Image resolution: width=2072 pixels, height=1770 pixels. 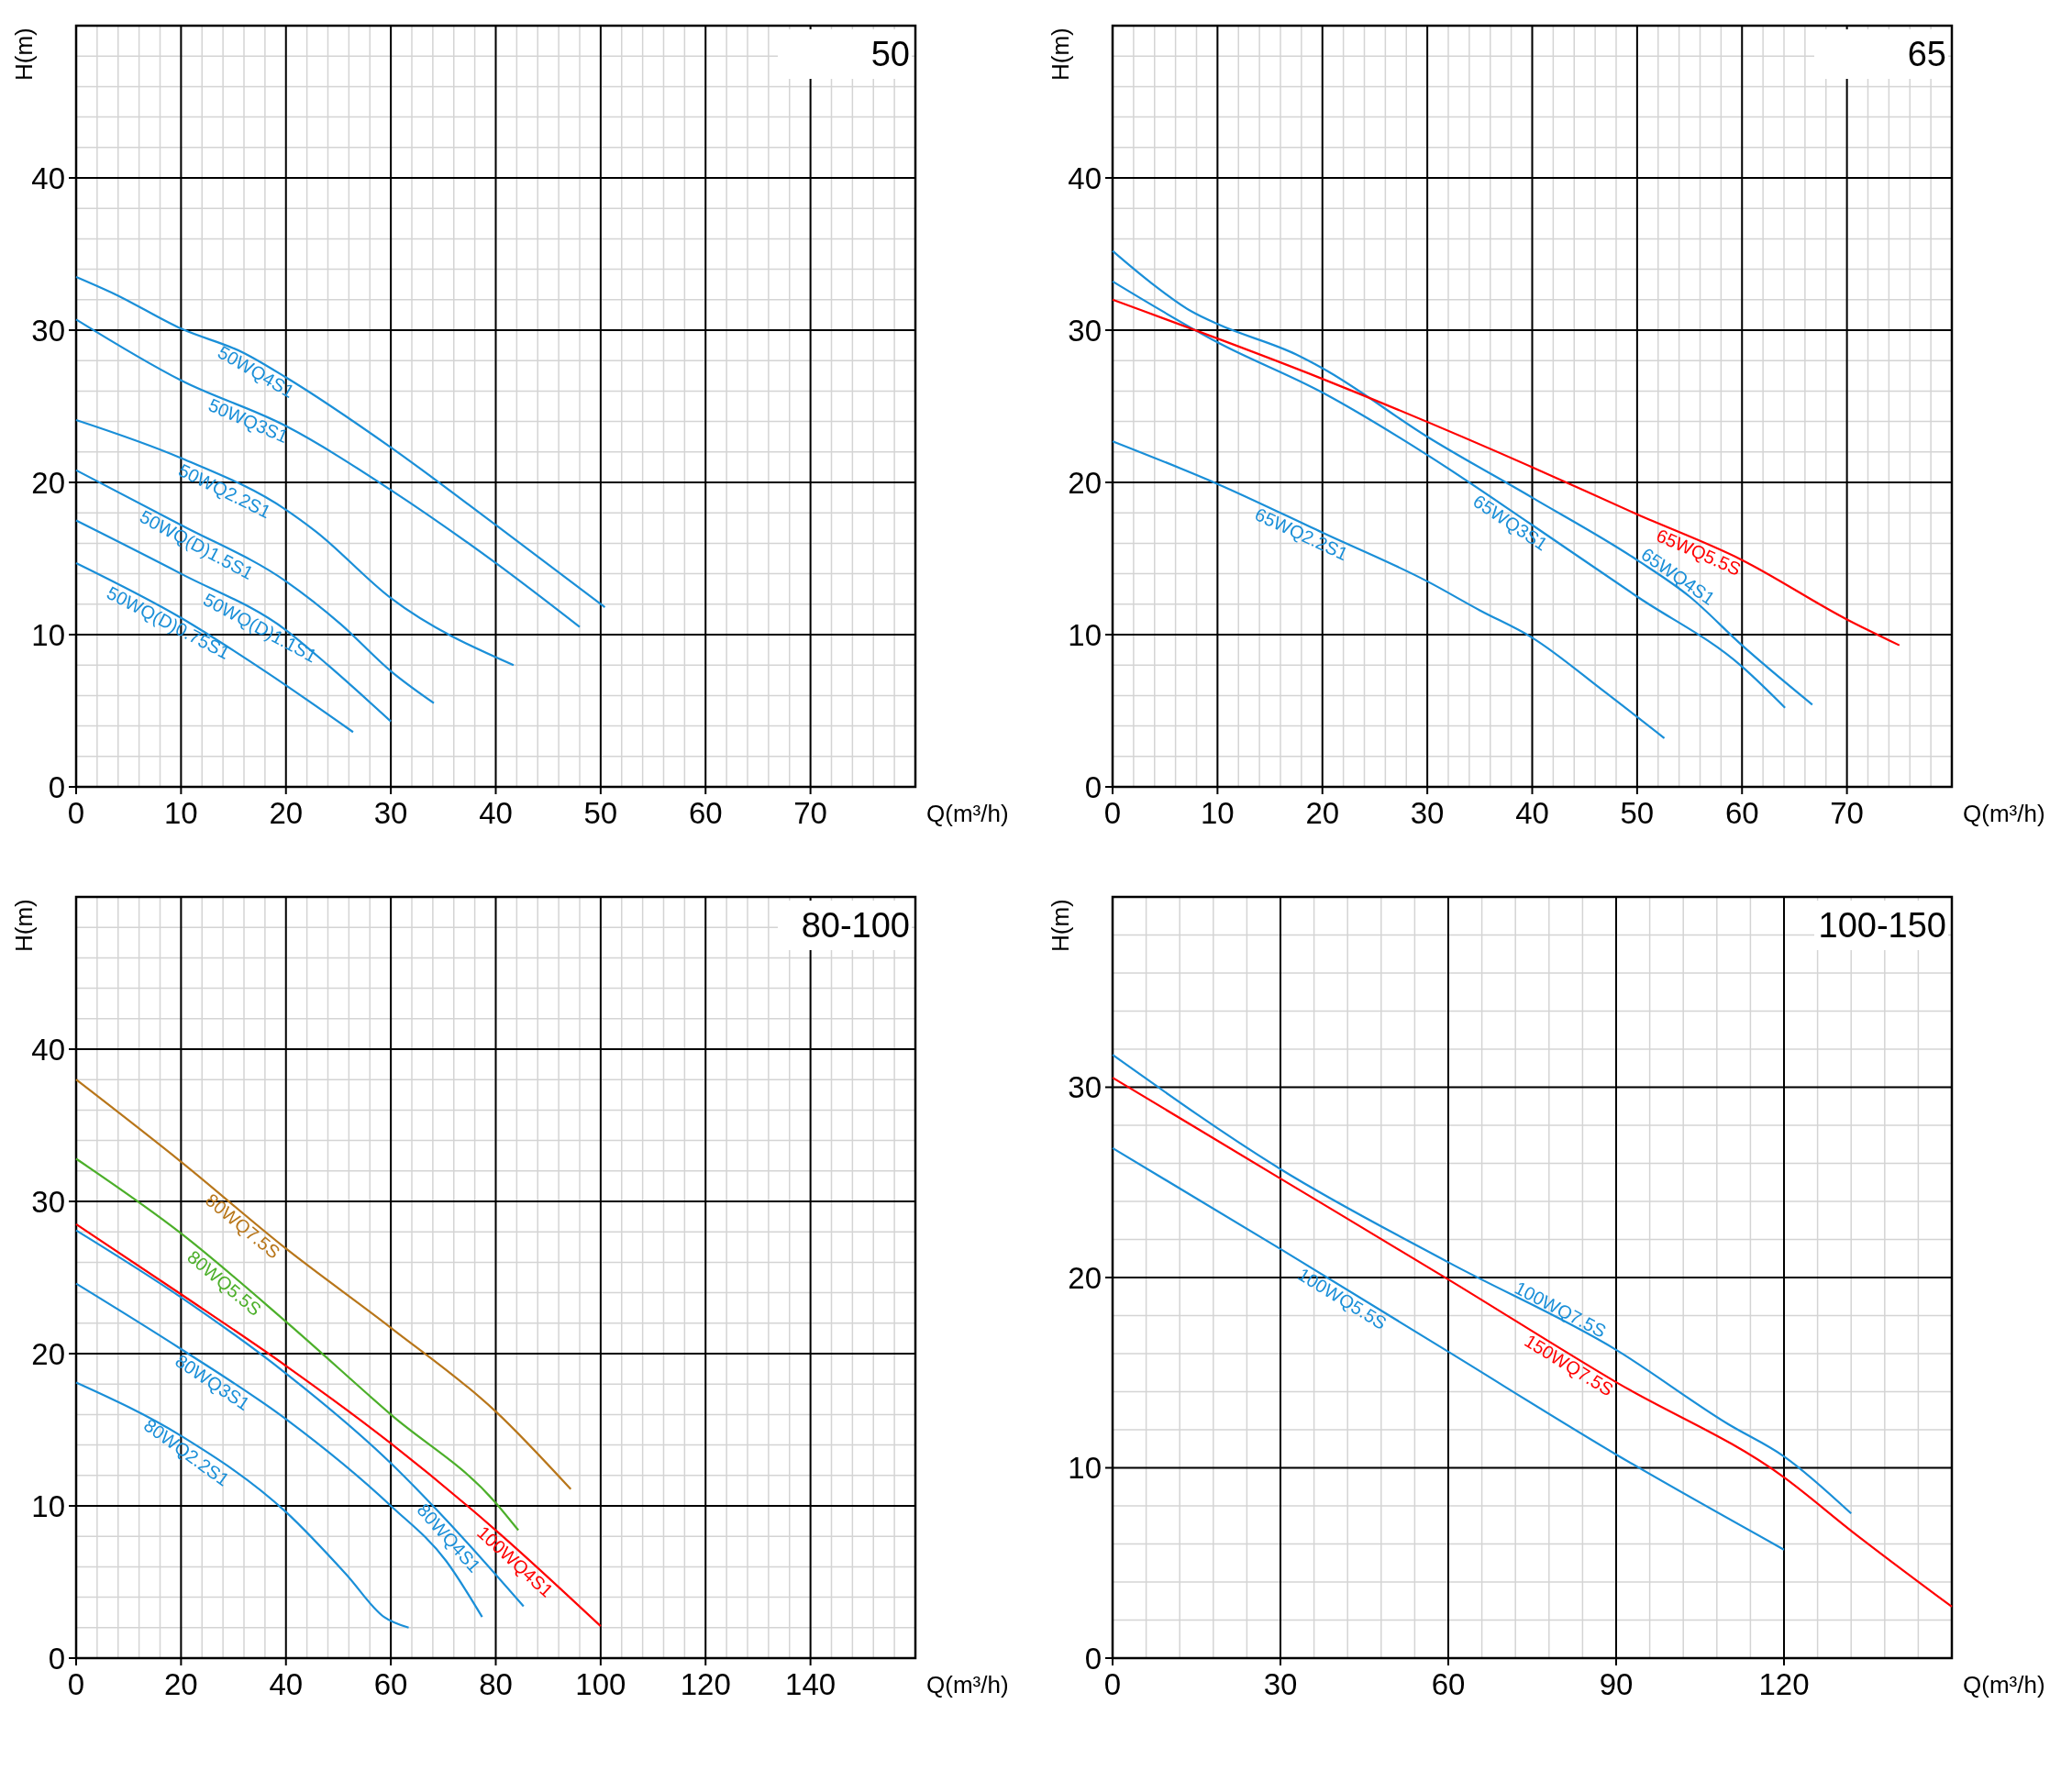 I want to click on x-tick-label: 100, so click(x=600, y=1684).